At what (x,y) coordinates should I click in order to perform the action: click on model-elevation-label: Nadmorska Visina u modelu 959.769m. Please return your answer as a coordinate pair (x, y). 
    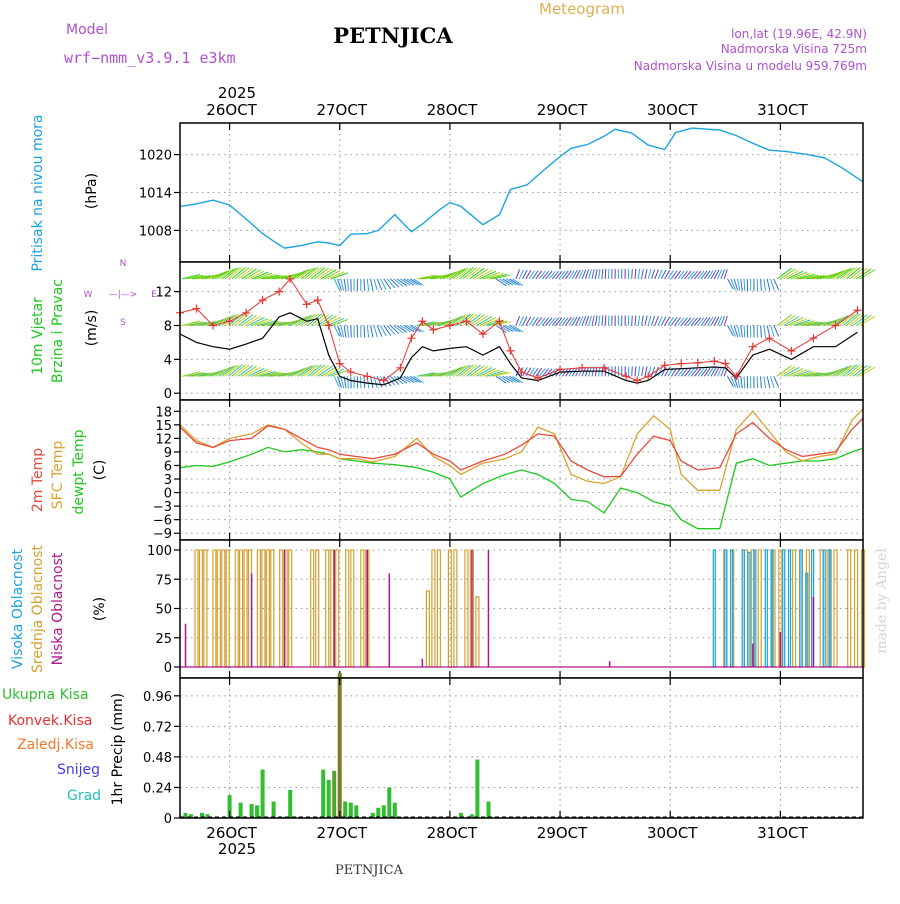
    Looking at the image, I should click on (750, 66).